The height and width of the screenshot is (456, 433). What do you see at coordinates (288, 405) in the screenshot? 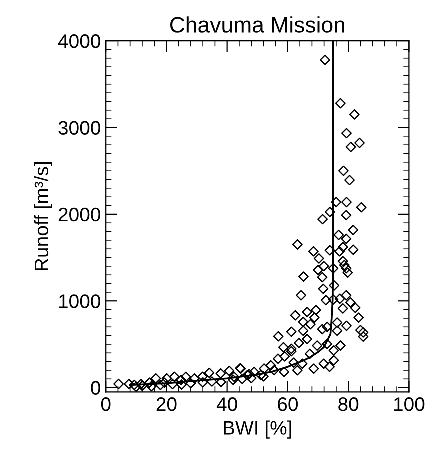
I see `x-tick-label: 60` at bounding box center [288, 405].